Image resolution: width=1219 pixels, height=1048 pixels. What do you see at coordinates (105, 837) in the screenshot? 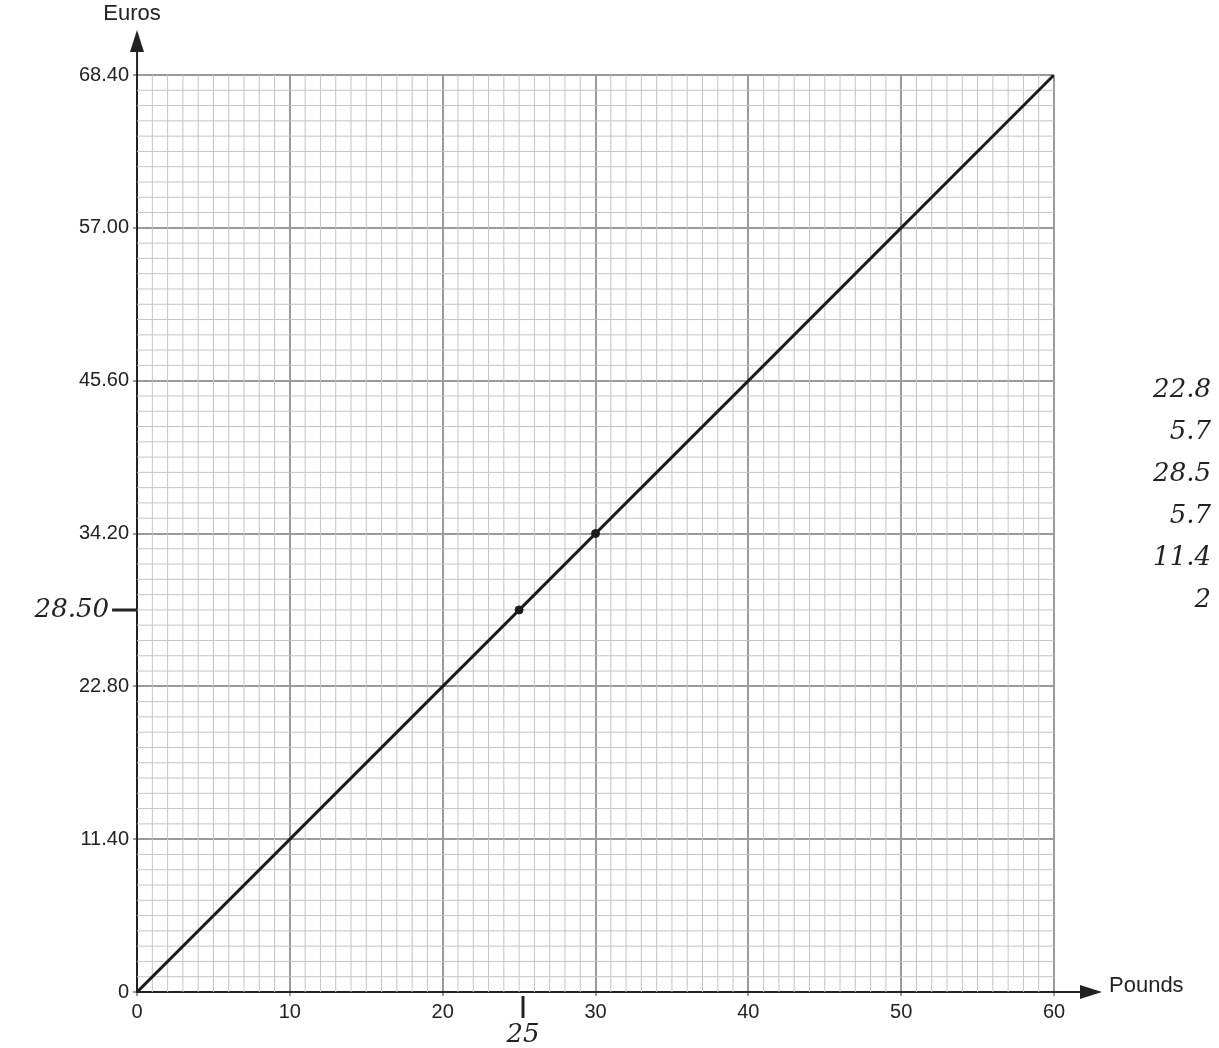
I see `y-tick-label: 11.40` at bounding box center [105, 837].